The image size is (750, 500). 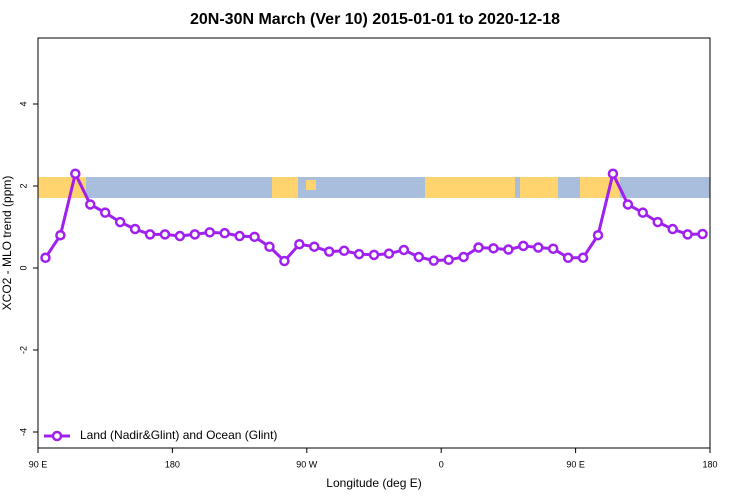 I want to click on x-tick-label: 90 W, so click(x=307, y=464).